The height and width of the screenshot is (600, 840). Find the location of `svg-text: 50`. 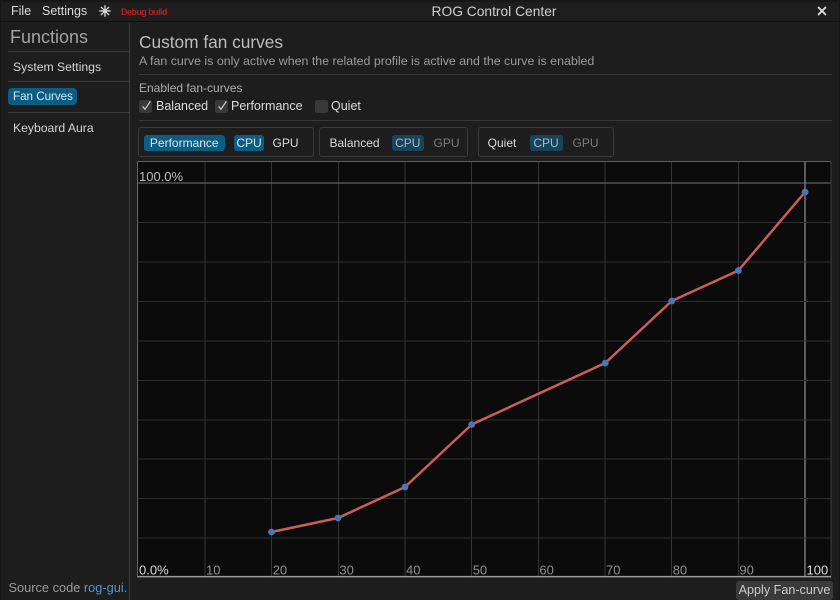

svg-text: 50 is located at coordinates (480, 570).